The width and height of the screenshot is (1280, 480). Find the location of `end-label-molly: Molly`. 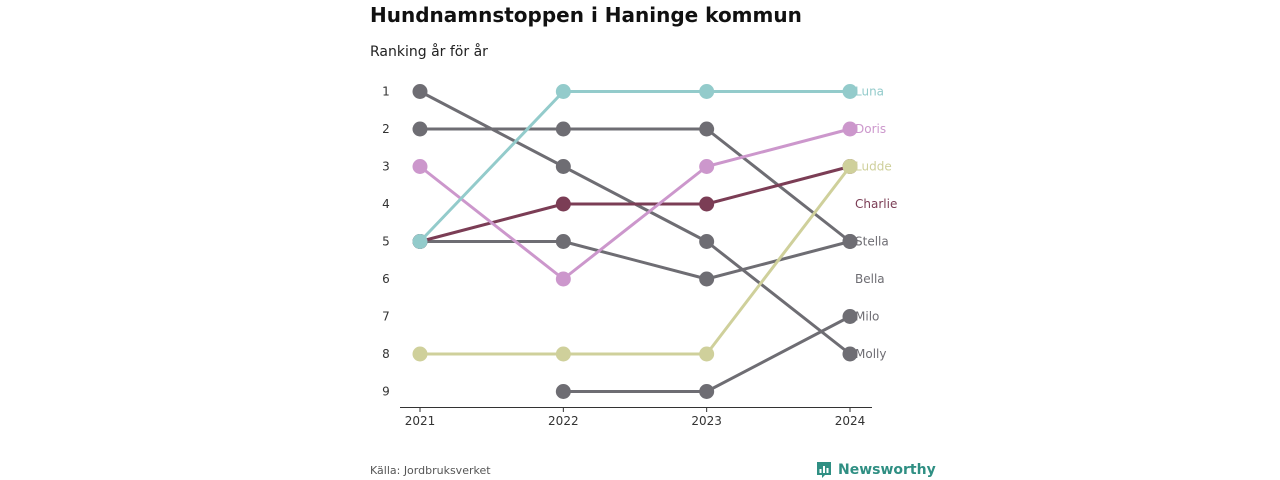

end-label-molly: Molly is located at coordinates (870, 354).